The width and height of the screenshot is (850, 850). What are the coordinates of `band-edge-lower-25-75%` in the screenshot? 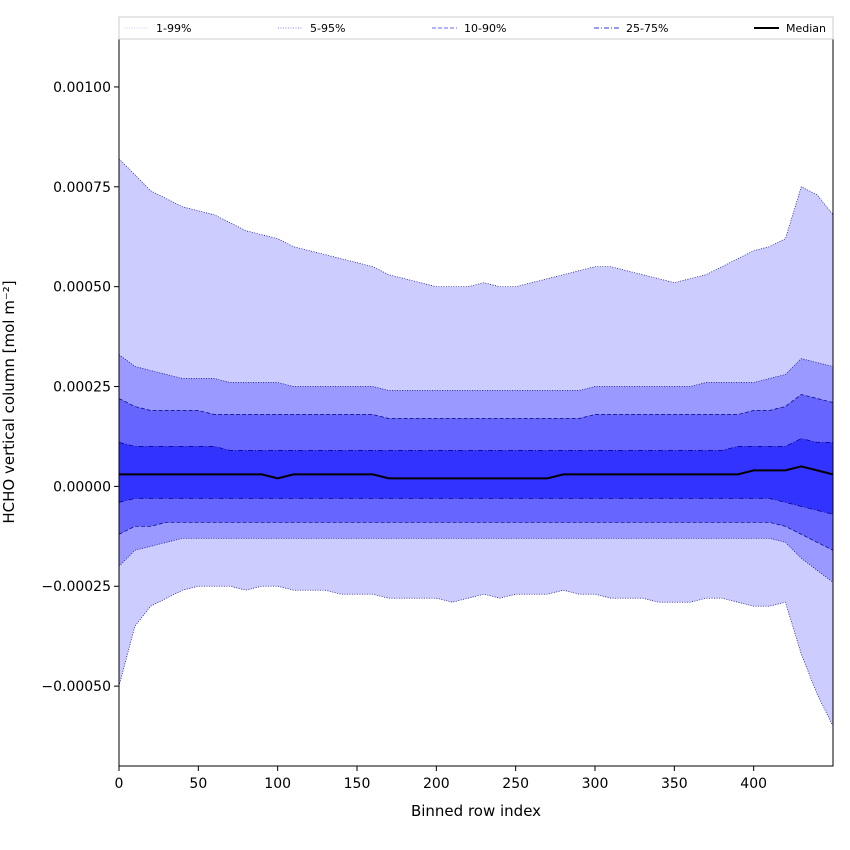 It's located at (476, 506).